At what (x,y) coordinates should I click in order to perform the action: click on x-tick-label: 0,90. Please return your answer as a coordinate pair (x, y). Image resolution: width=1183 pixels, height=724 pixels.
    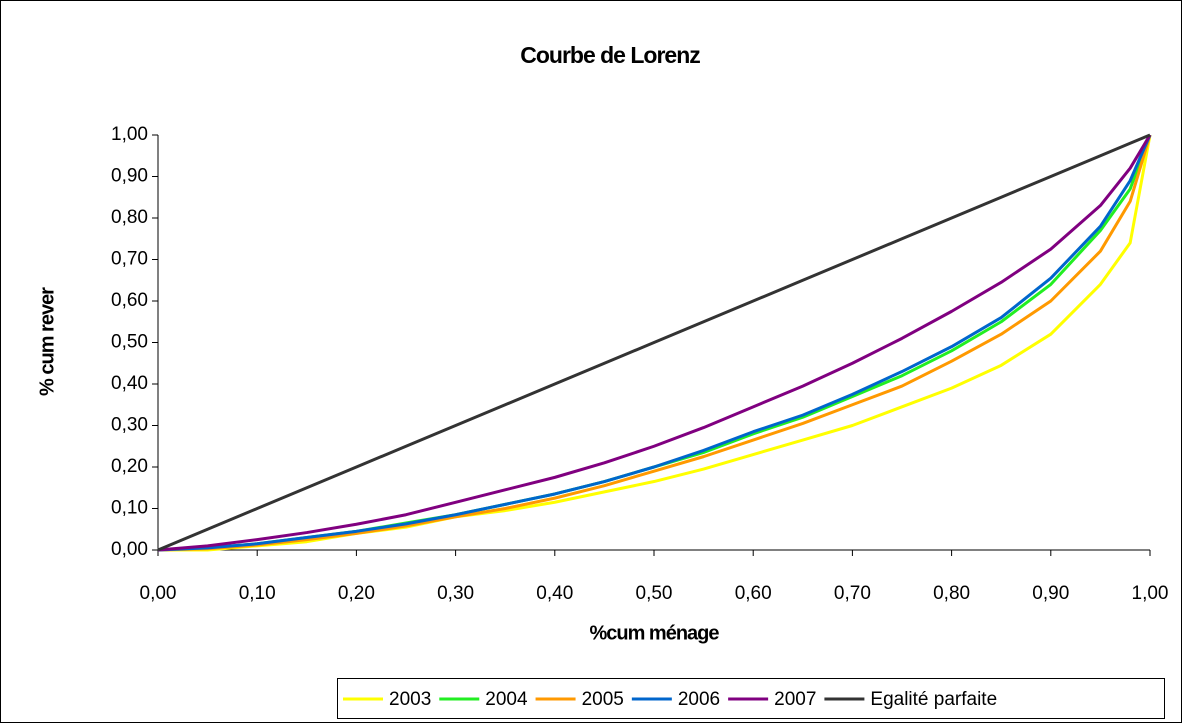
    Looking at the image, I should click on (1050, 593).